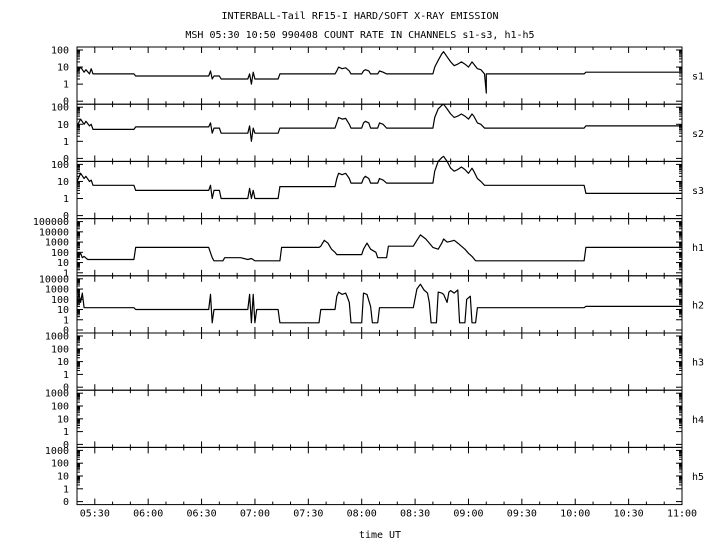 The height and width of the screenshot is (550, 720). What do you see at coordinates (379, 72) in the screenshot?
I see `series-line-s1` at bounding box center [379, 72].